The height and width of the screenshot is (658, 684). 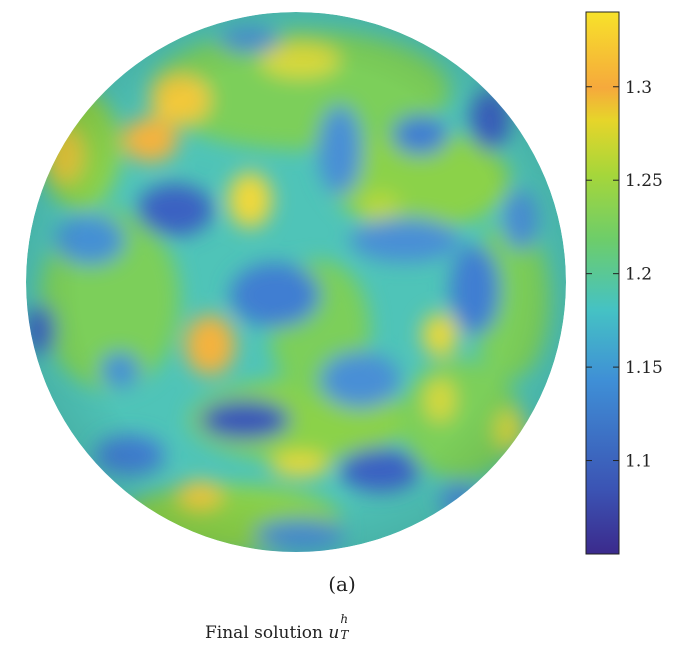 I want to click on colorbar-tick-label: 1.2, so click(x=638, y=275).